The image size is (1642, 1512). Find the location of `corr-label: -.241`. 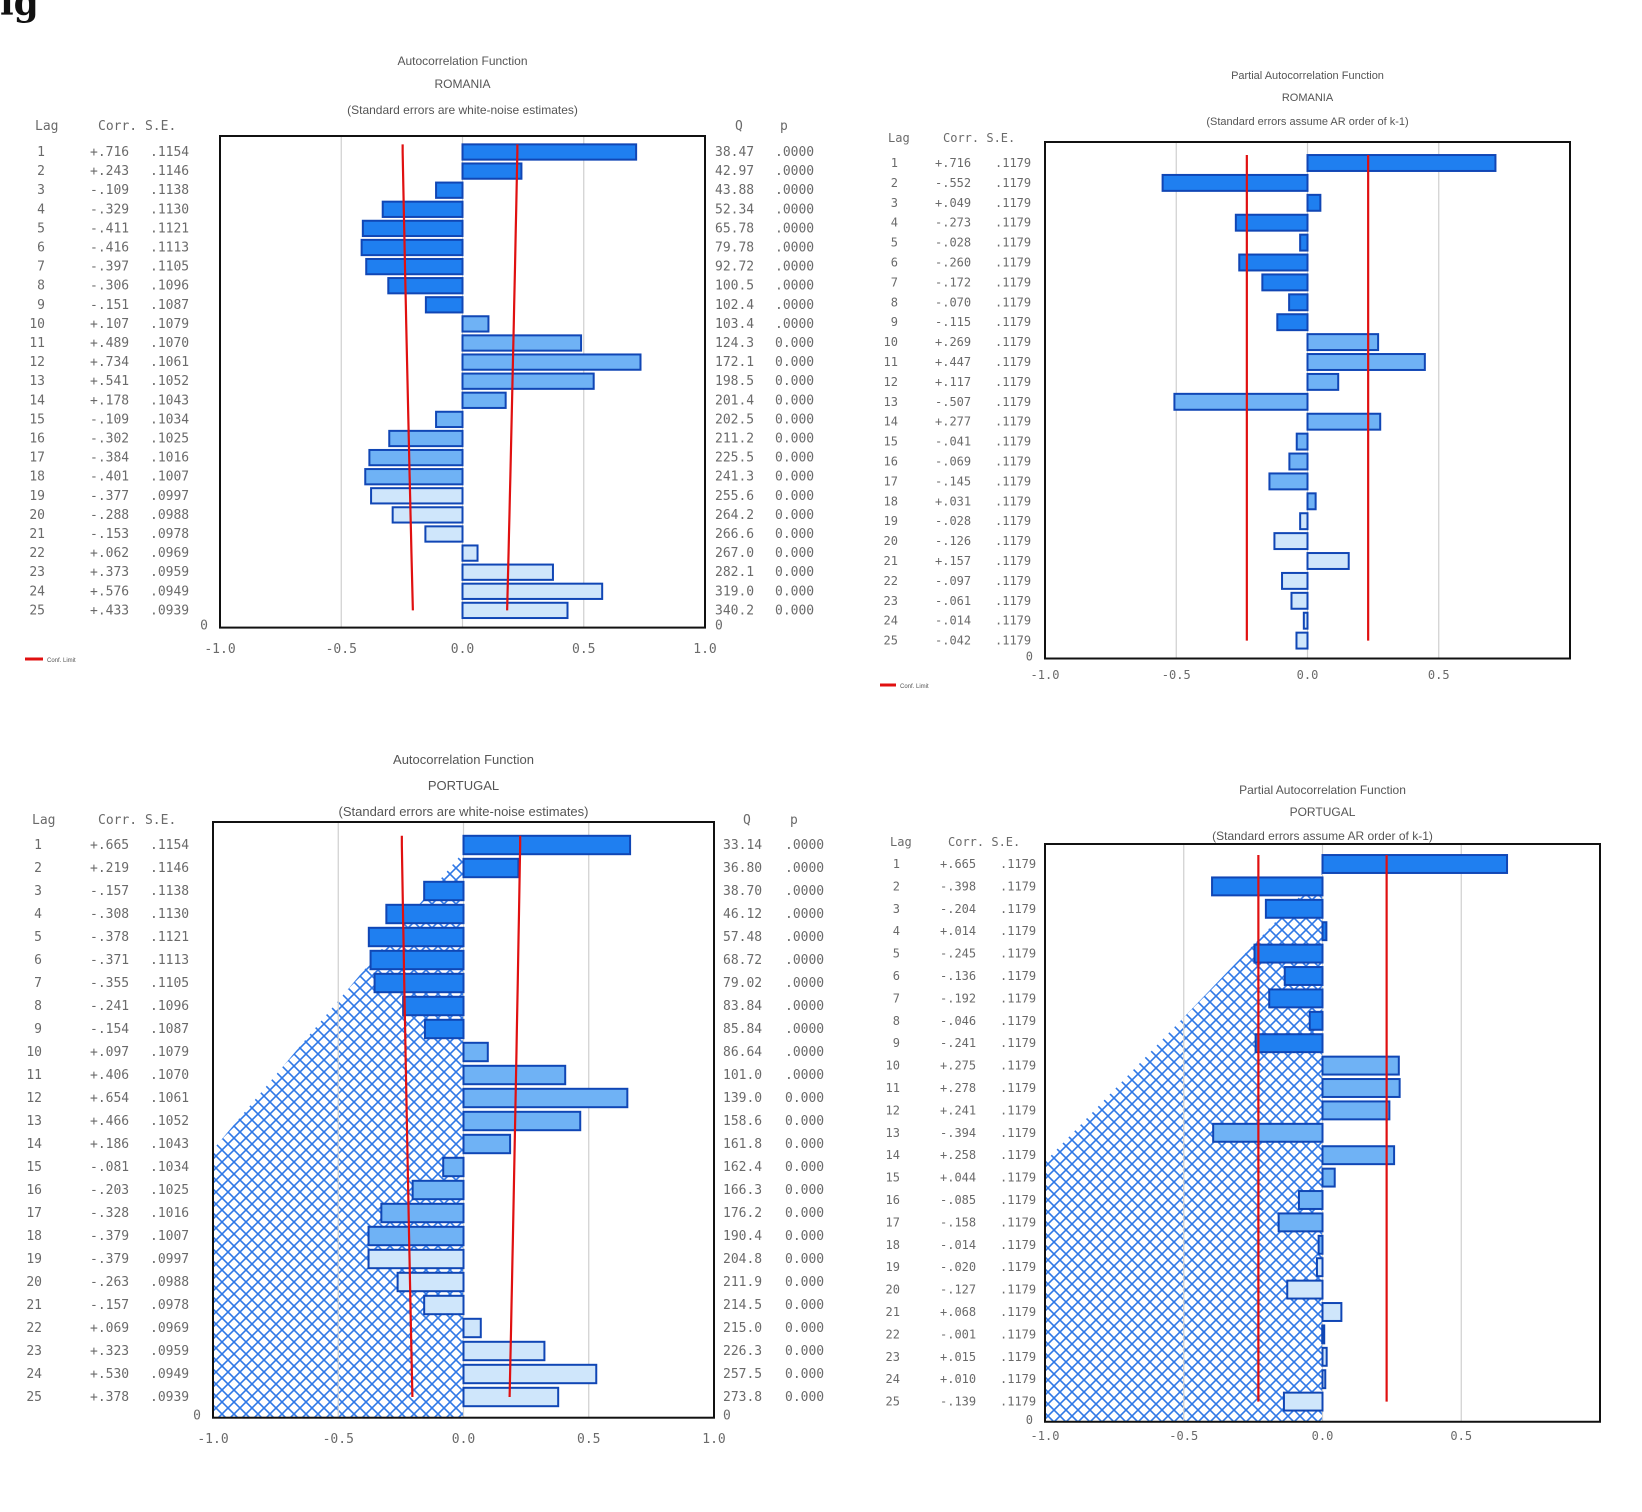

corr-label: -.241 is located at coordinates (958, 1043).